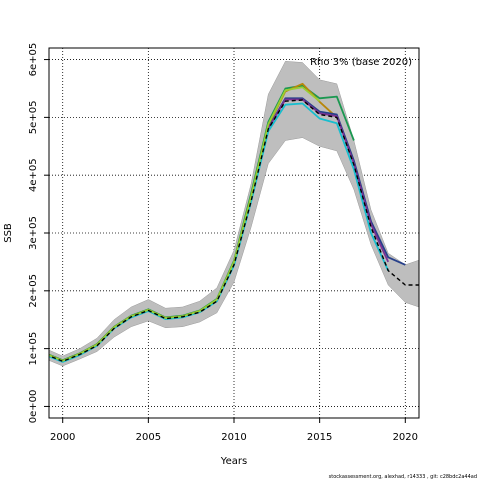 This screenshot has height=480, width=480. What do you see at coordinates (148, 437) in the screenshot?
I see `x-tick-label: 2005` at bounding box center [148, 437].